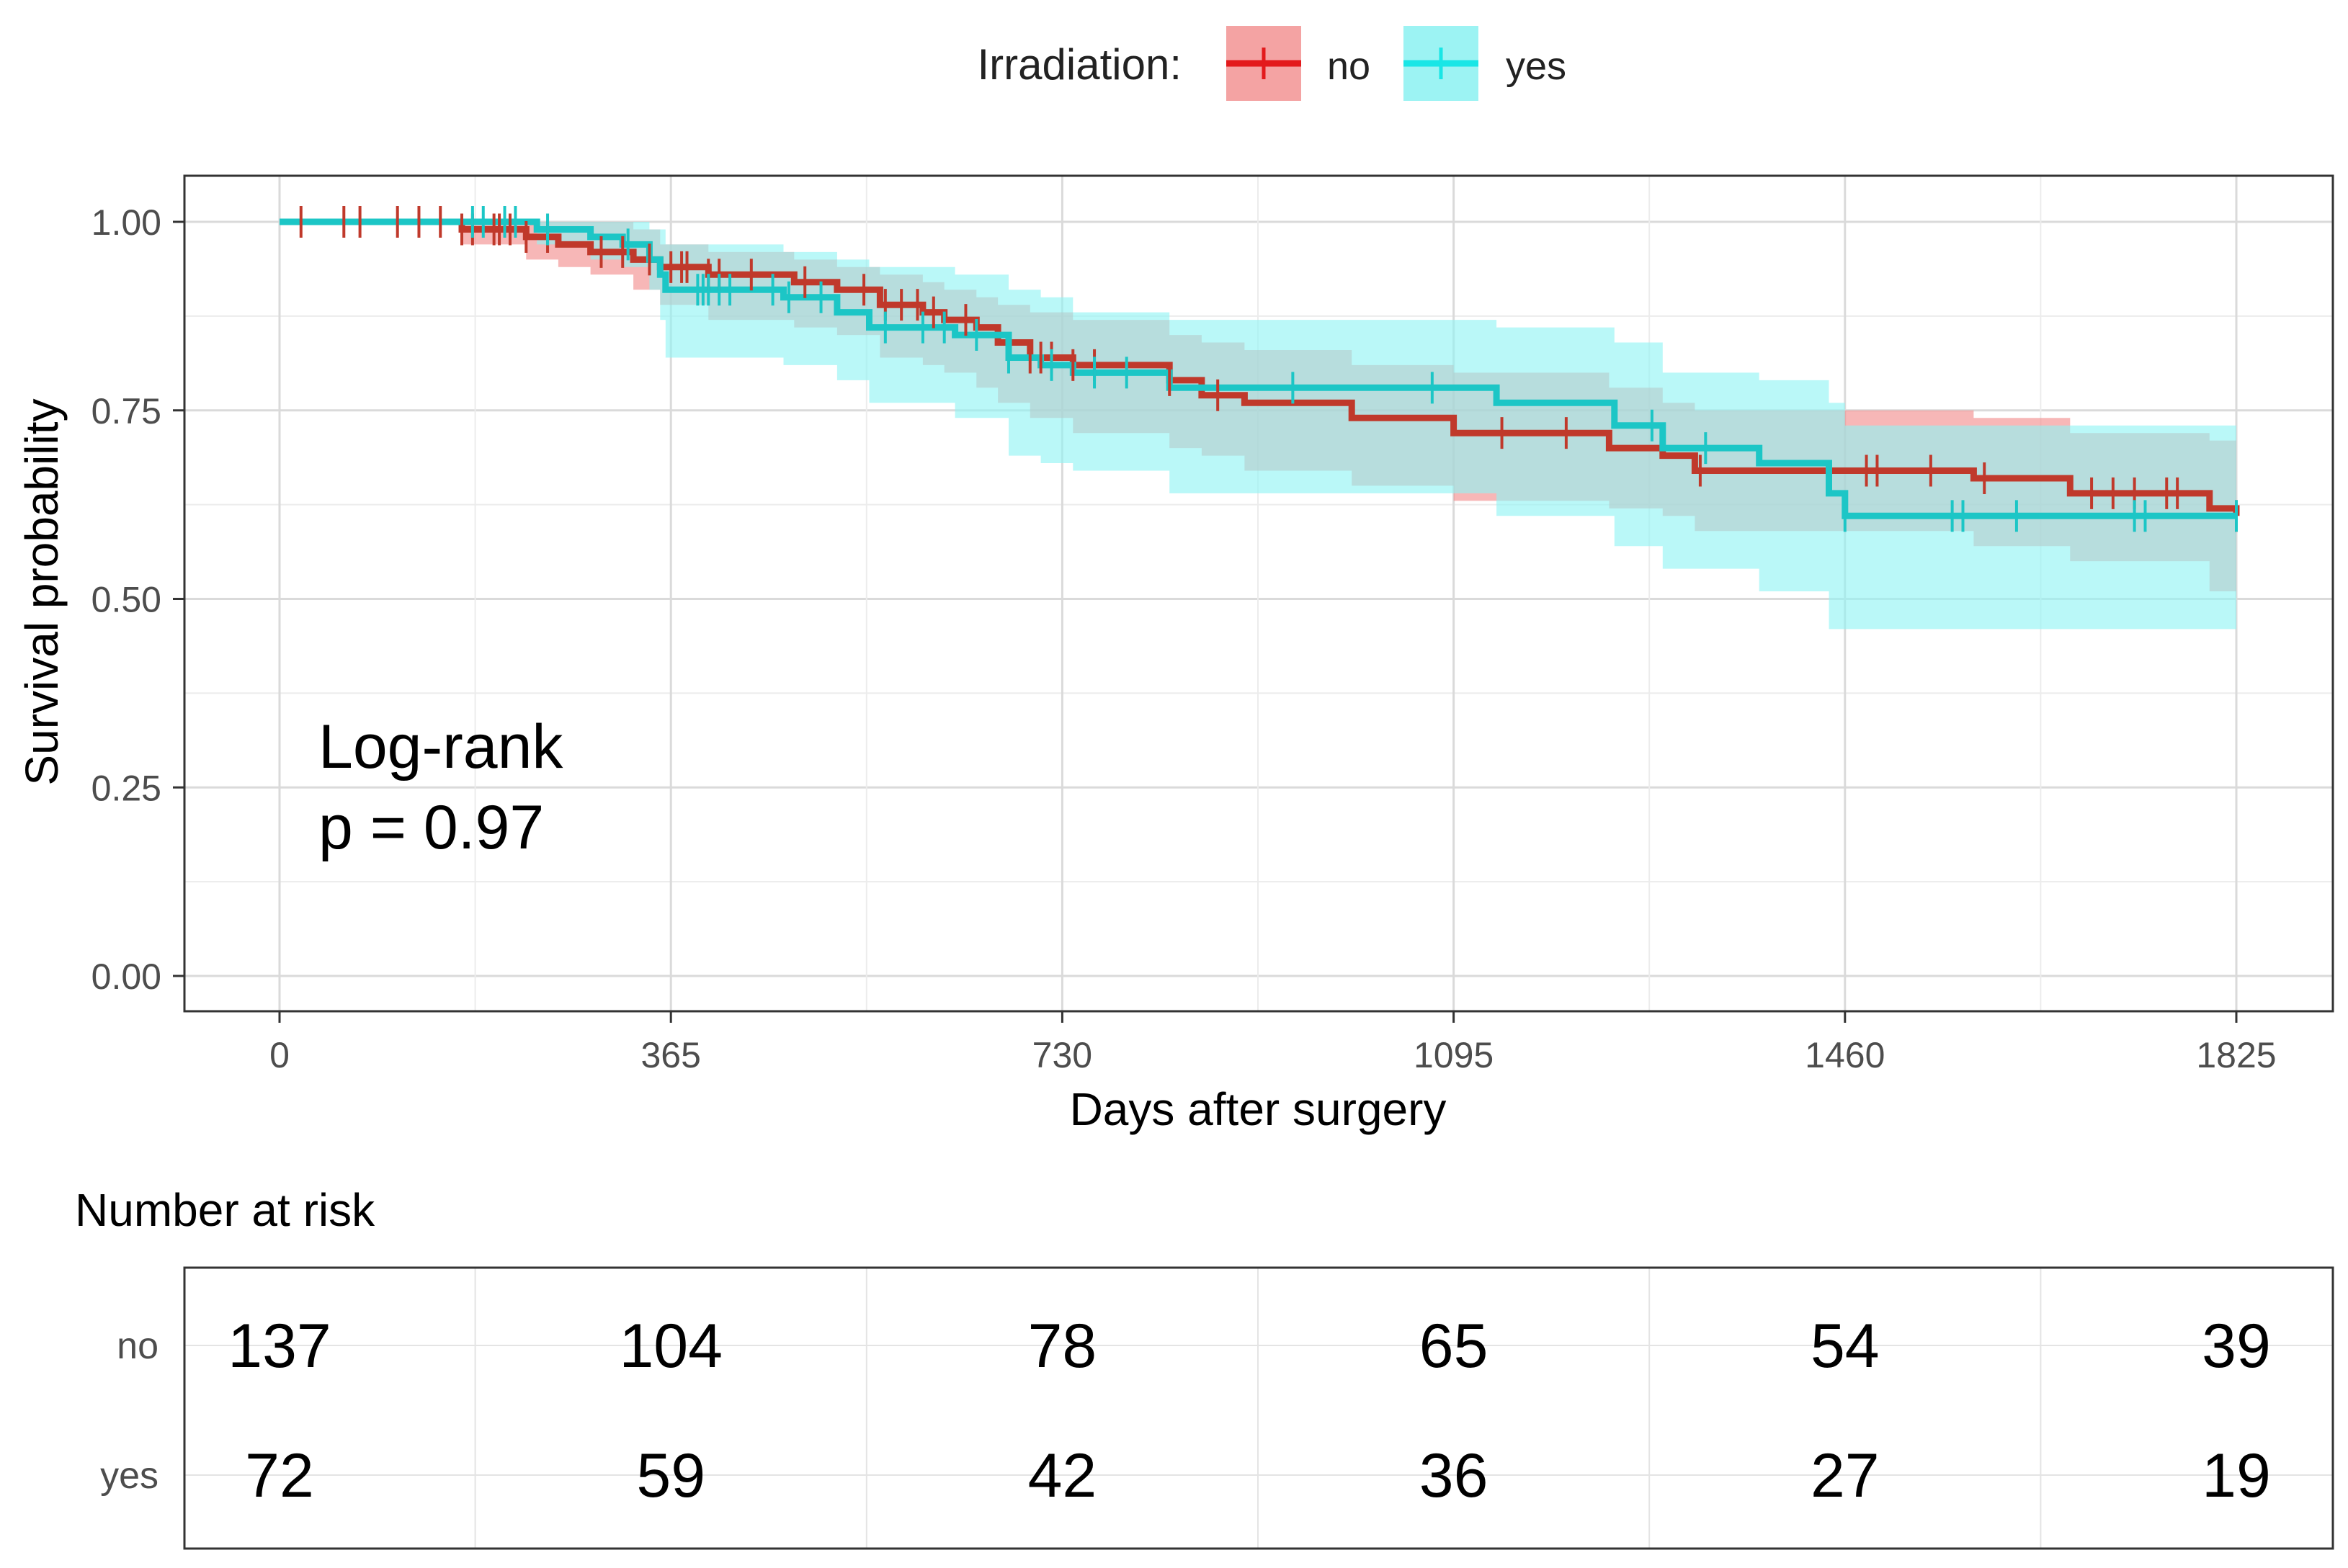 The image size is (2348, 1568). What do you see at coordinates (670, 1055) in the screenshot?
I see `x-tick-label: 365` at bounding box center [670, 1055].